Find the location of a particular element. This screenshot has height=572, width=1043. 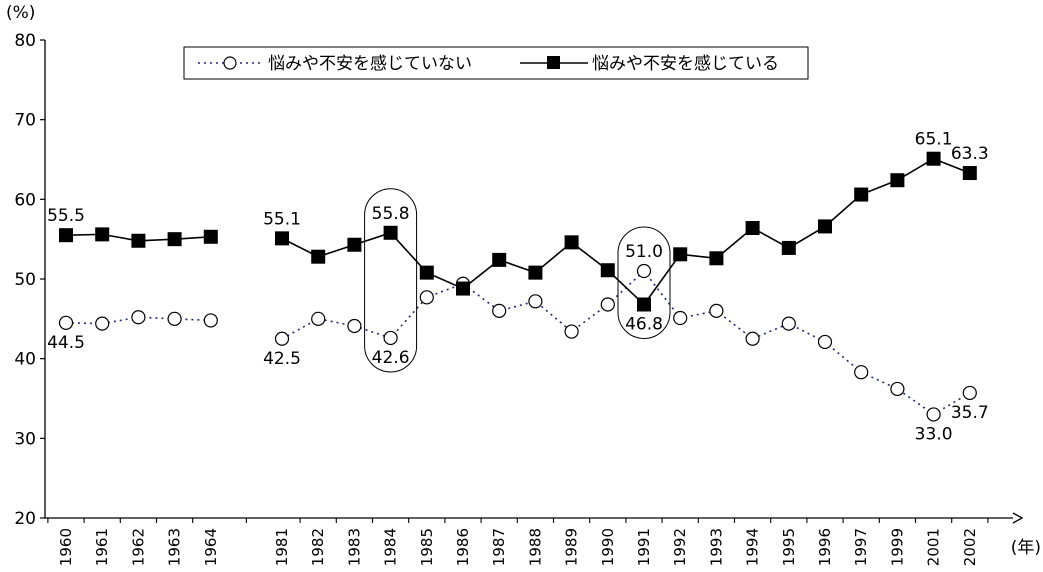

data-label: 42.5 is located at coordinates (282, 359).